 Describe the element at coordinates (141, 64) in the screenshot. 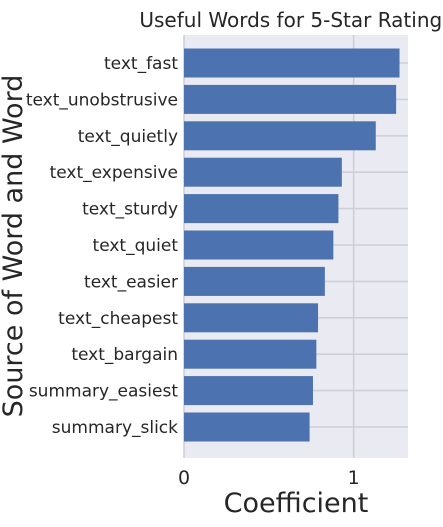

I see `y-tick-label: text_fast` at that location.